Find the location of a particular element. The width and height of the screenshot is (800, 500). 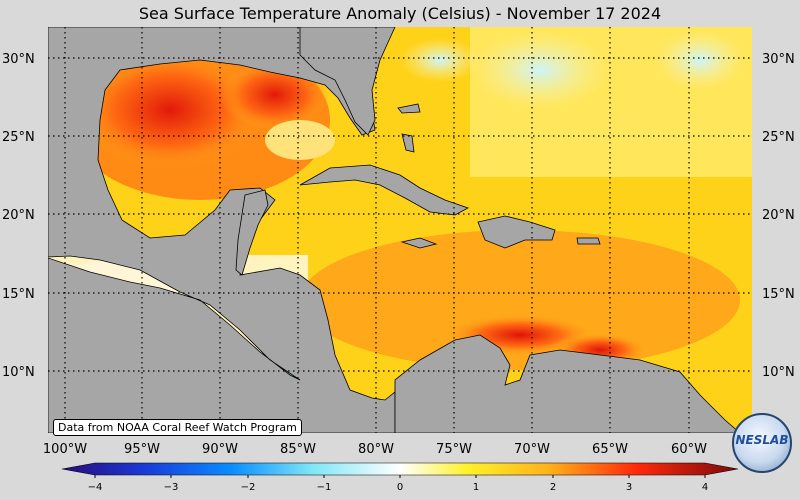

colorbar-tick-label: −1 is located at coordinates (324, 487).